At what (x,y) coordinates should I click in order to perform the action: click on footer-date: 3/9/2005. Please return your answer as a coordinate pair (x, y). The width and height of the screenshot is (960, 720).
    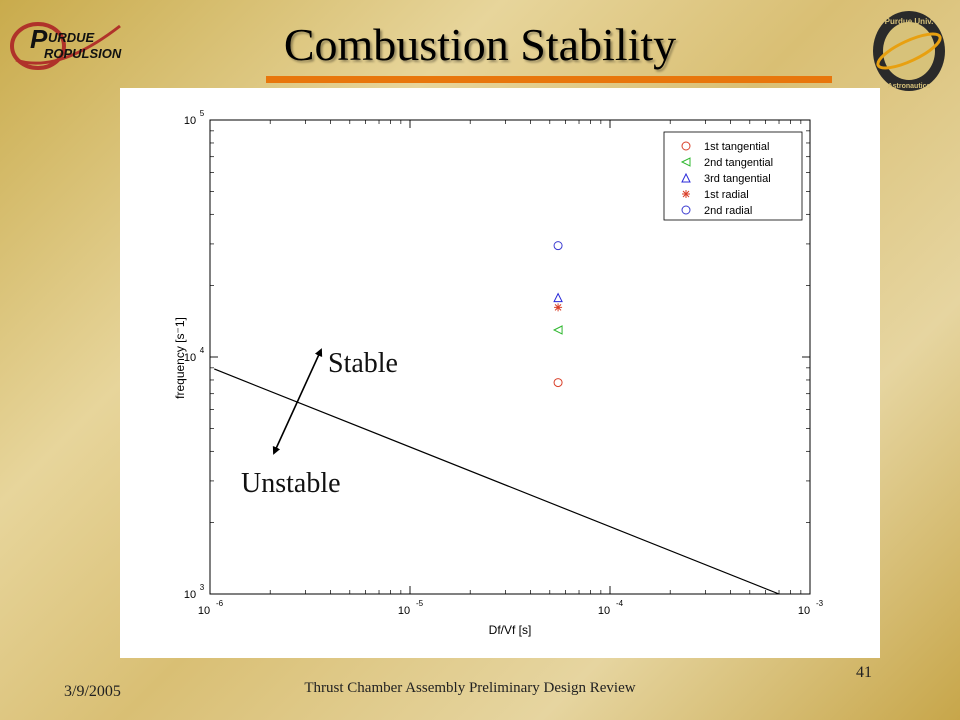
    Looking at the image, I should click on (92, 691).